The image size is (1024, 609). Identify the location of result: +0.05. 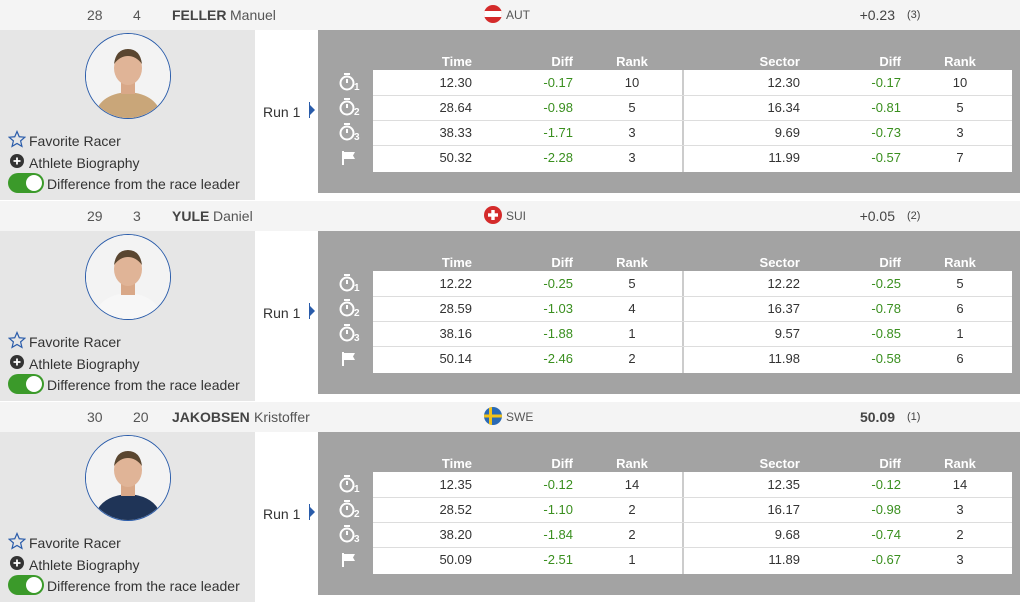
(877, 216).